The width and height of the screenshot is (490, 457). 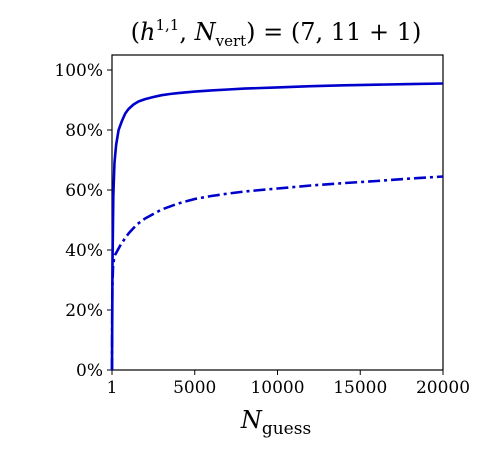 What do you see at coordinates (277, 388) in the screenshot?
I see `x-tick-label: 10000` at bounding box center [277, 388].